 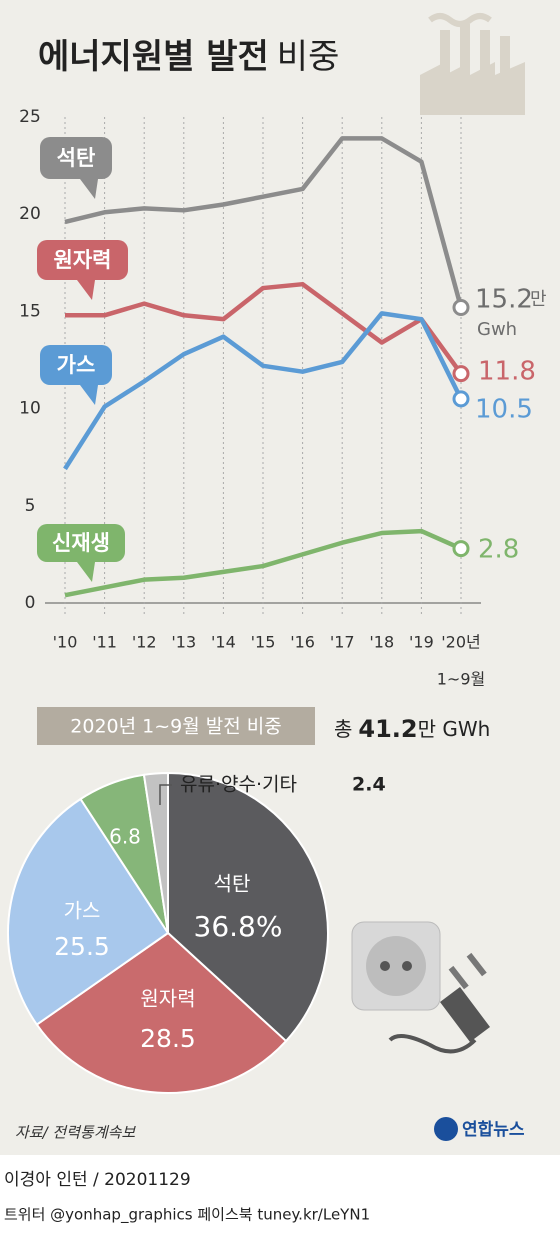 What do you see at coordinates (381, 642) in the screenshot?
I see `x-tick-label: '18` at bounding box center [381, 642].